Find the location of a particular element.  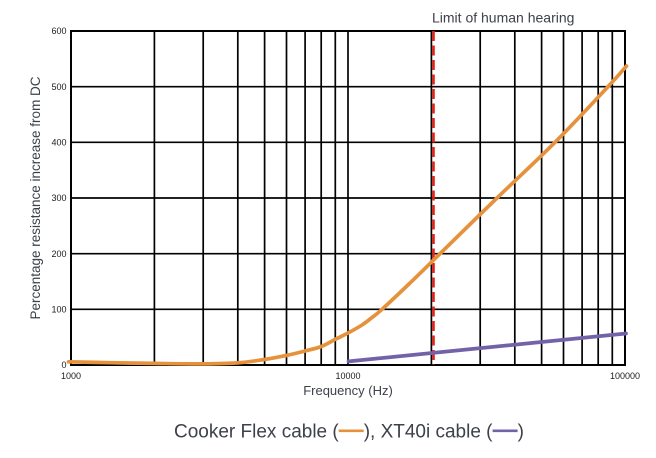

svg-text: 300 is located at coordinates (58, 198).